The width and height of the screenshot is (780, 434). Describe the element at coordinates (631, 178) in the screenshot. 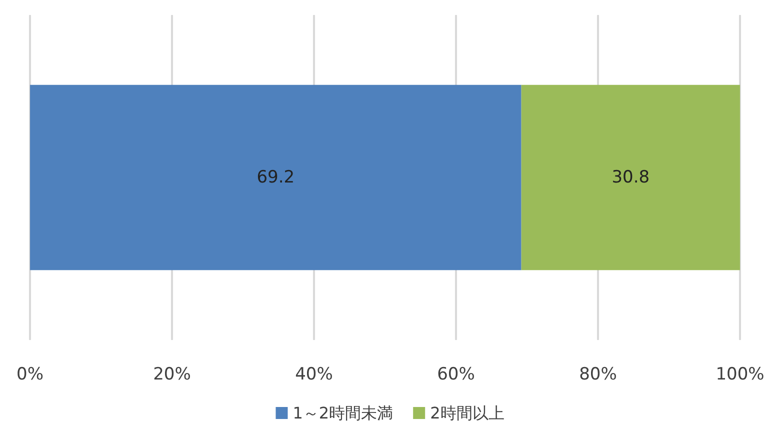

I see `data-label: 30.8` at that location.